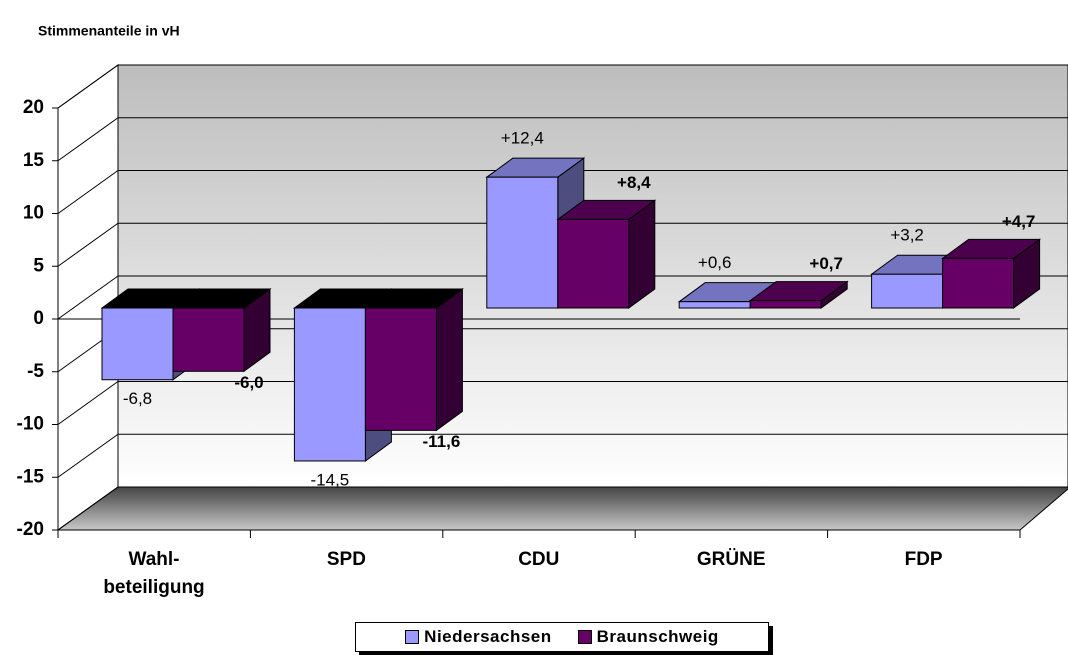 The height and width of the screenshot is (655, 1068). What do you see at coordinates (634, 182) in the screenshot?
I see `value-label: +8,4` at bounding box center [634, 182].